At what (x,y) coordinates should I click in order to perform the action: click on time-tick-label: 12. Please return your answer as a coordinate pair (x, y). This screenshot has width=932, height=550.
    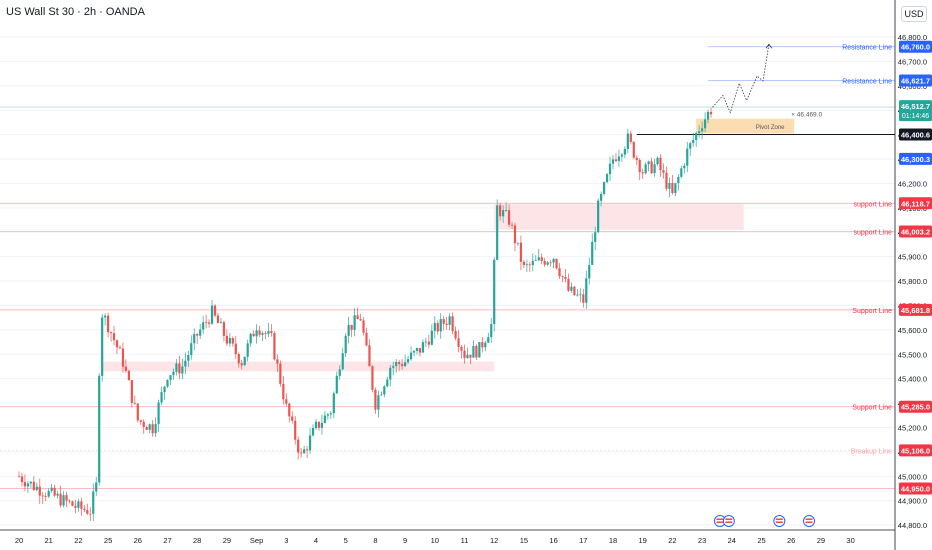
    Looking at the image, I should click on (494, 540).